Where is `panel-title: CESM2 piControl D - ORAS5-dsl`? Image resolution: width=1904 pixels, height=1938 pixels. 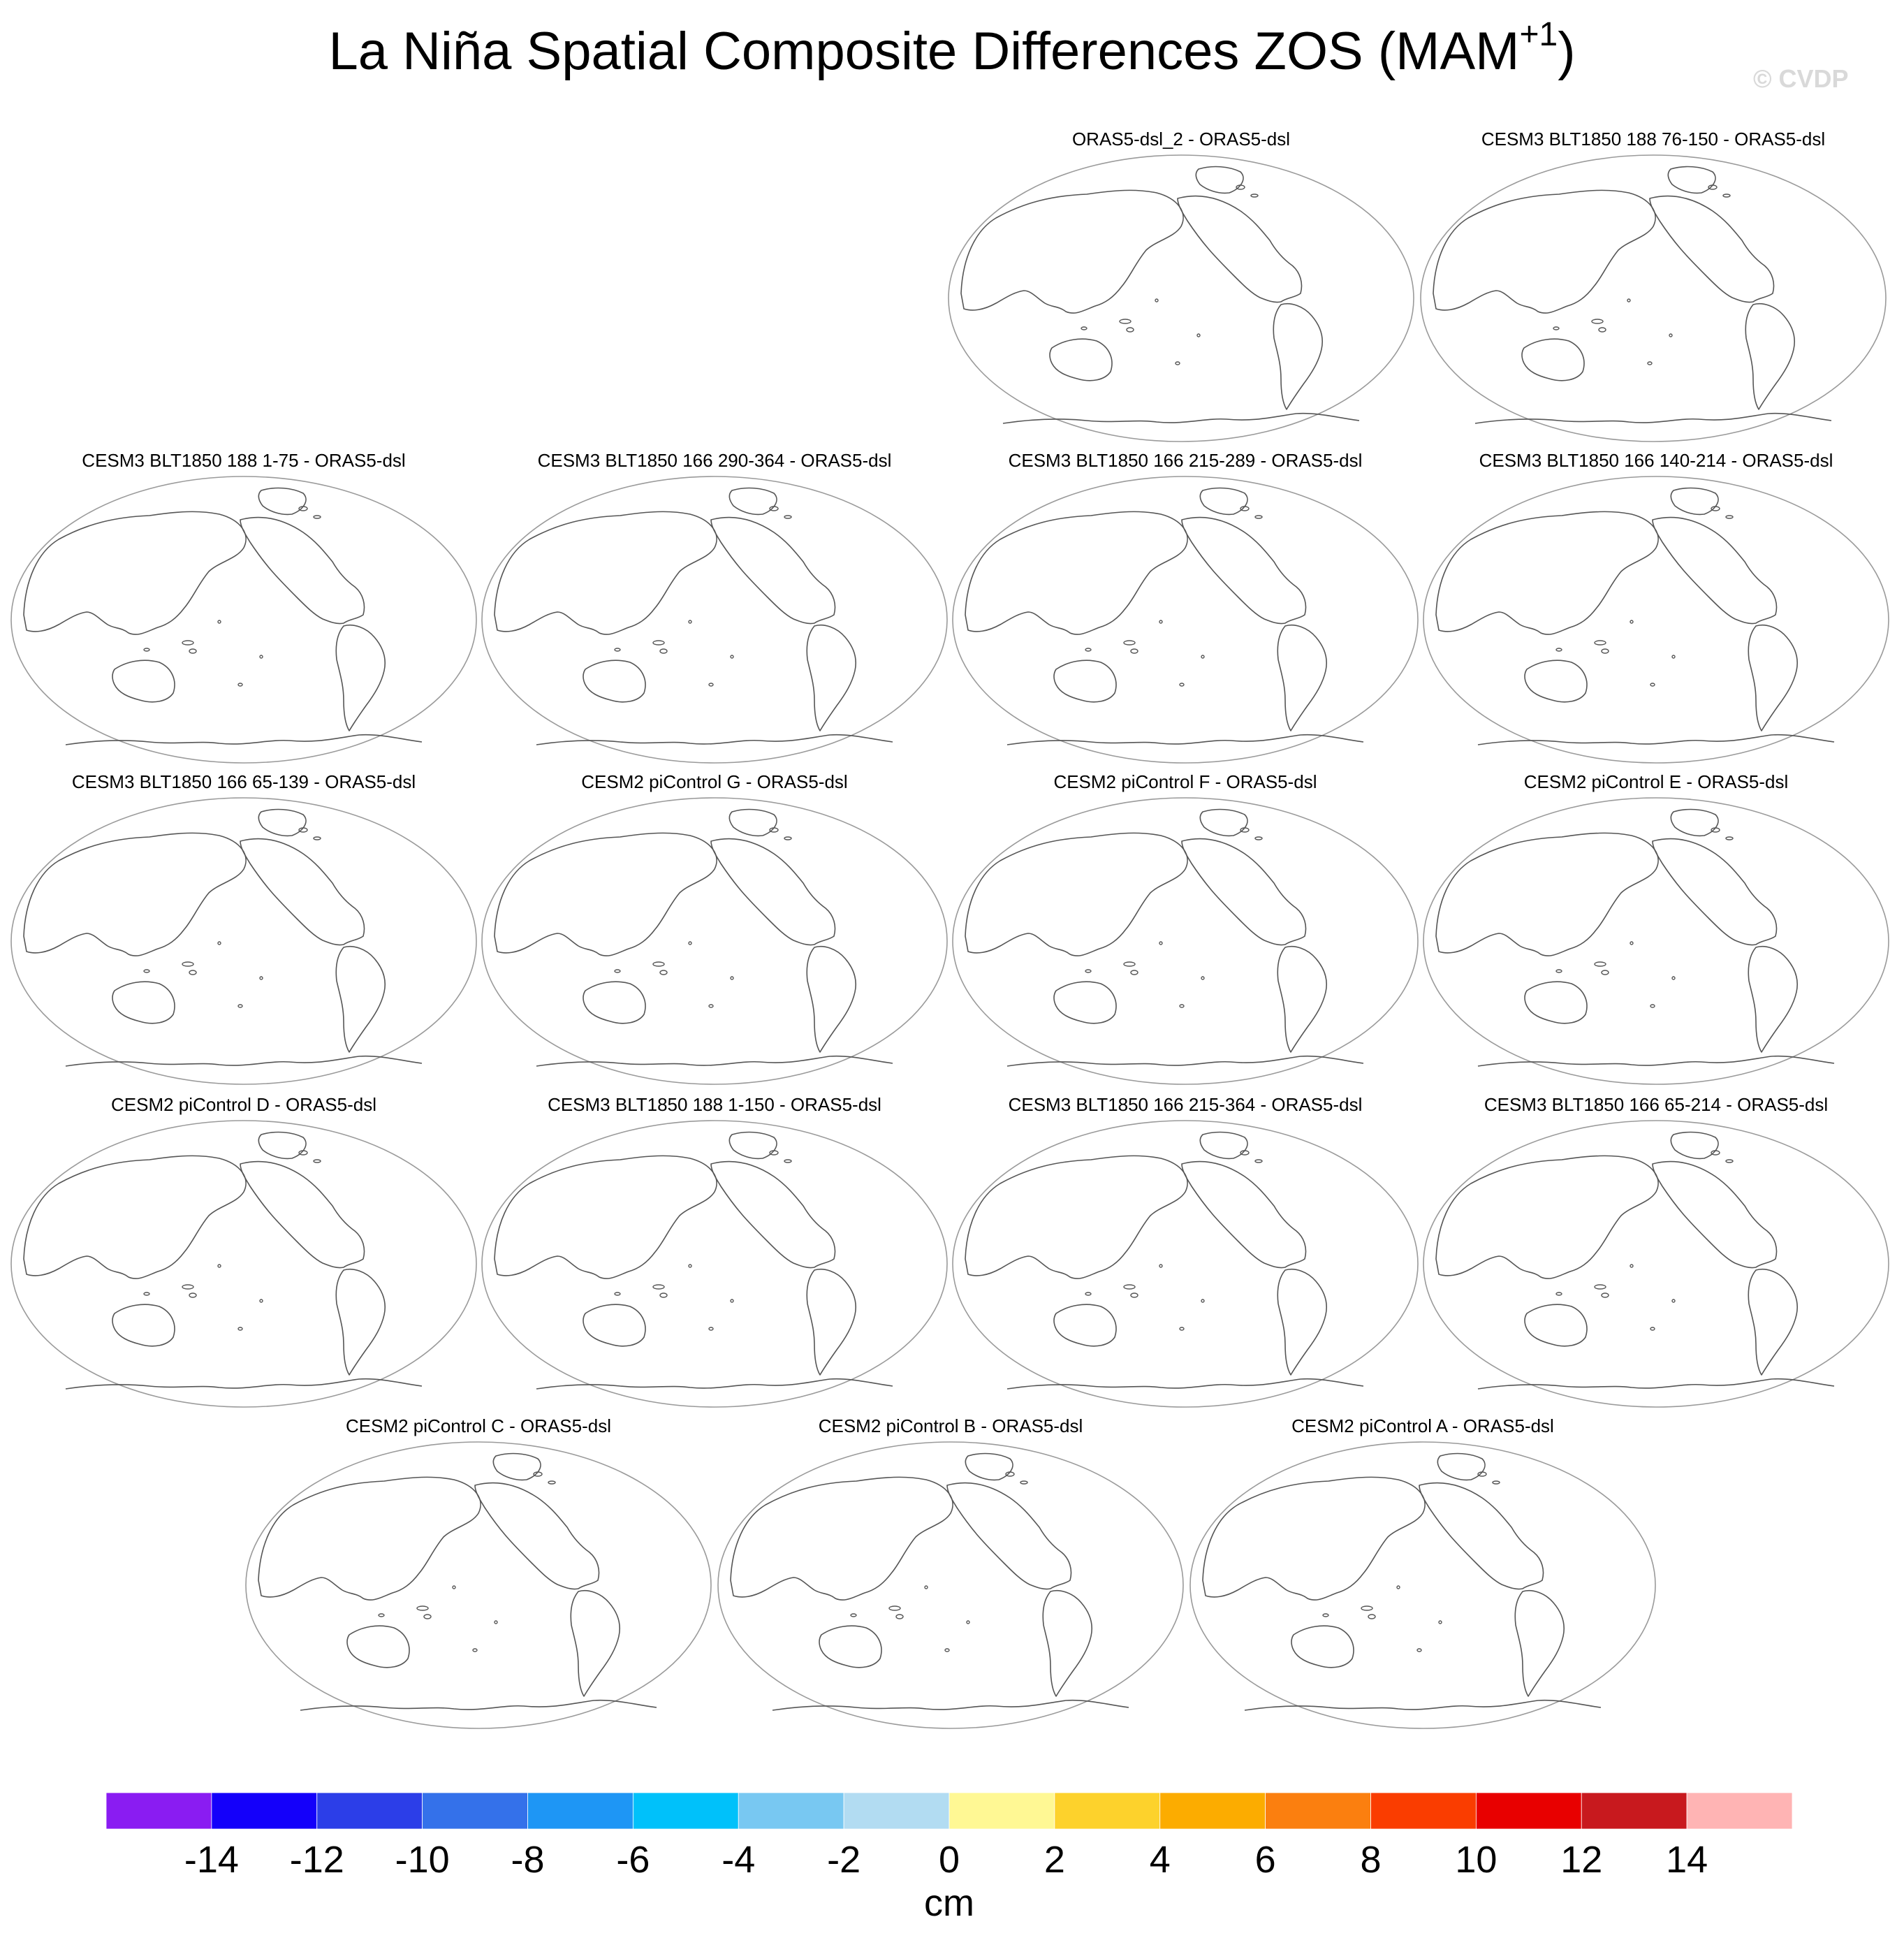 panel-title: CESM2 piControl D - ORAS5-dsl is located at coordinates (243, 1104).